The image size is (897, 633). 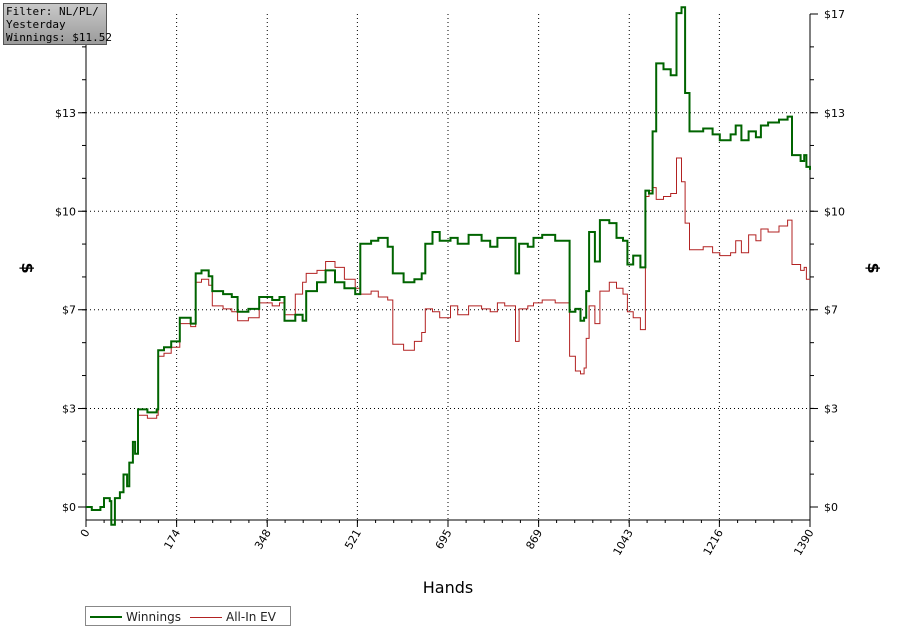 I want to click on legend-label-winnings: Winnings, so click(x=153, y=617).